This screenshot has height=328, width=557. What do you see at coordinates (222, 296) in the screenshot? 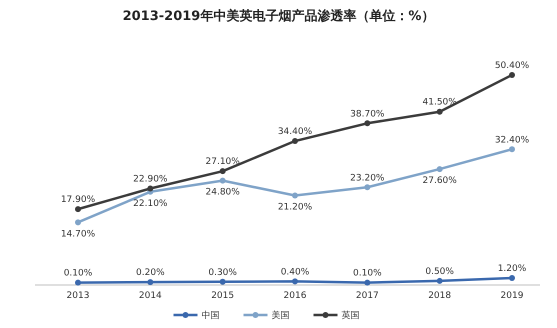
I see `x-tick-label: 2015` at bounding box center [222, 296].